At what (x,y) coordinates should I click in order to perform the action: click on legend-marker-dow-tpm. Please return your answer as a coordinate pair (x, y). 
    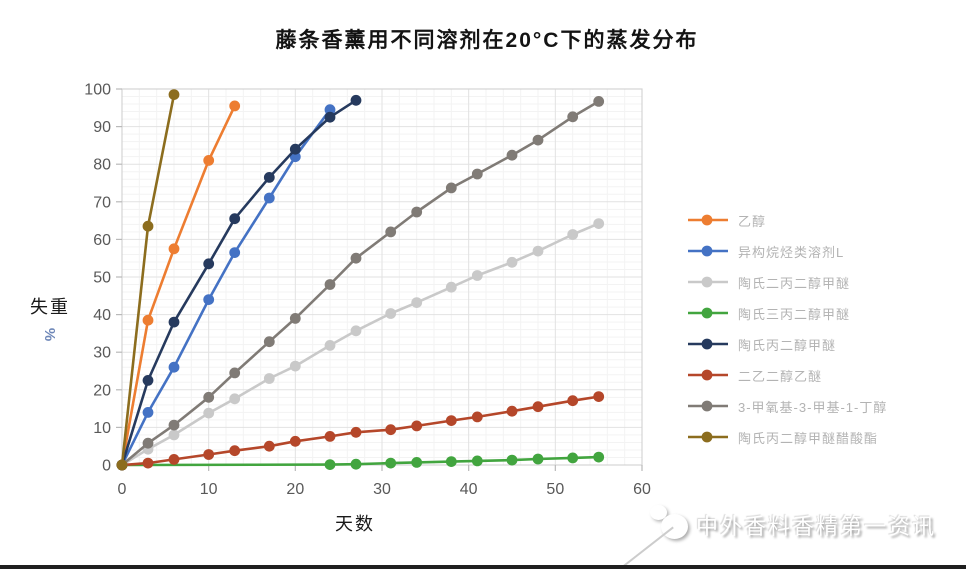
    Looking at the image, I should click on (708, 313).